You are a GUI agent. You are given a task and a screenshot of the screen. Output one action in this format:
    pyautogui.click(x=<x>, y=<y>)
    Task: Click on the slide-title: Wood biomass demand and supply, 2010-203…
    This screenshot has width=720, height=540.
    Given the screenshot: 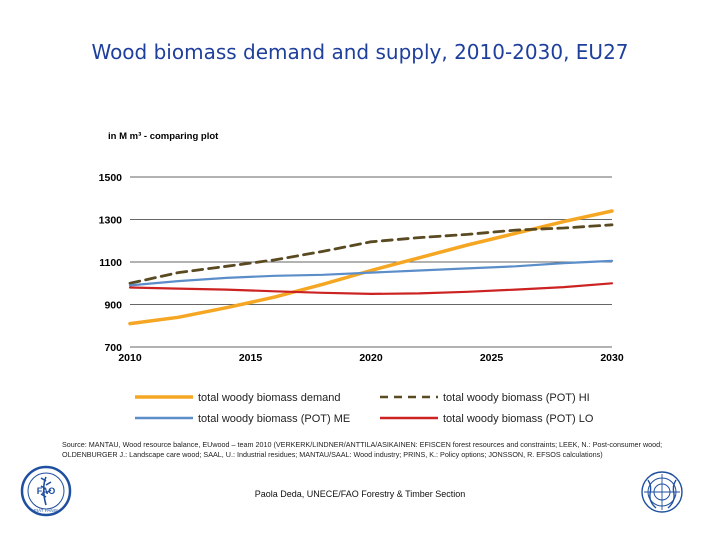 What is the action you would take?
    pyautogui.click(x=360, y=52)
    